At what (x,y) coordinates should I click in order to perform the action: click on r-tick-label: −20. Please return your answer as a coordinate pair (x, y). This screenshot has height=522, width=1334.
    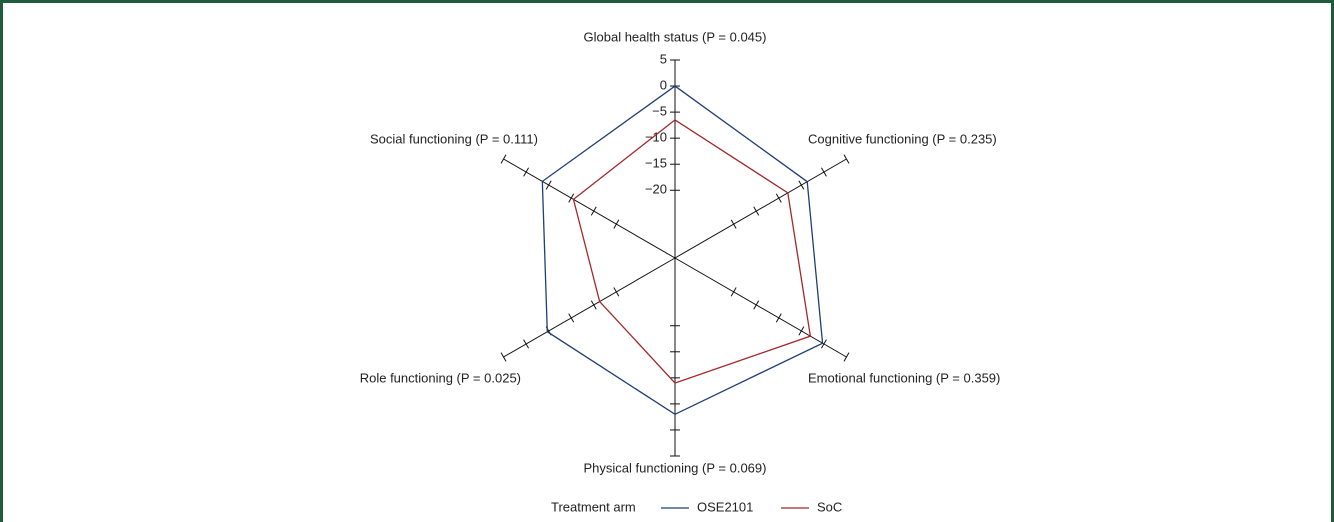
    Looking at the image, I should click on (656, 189).